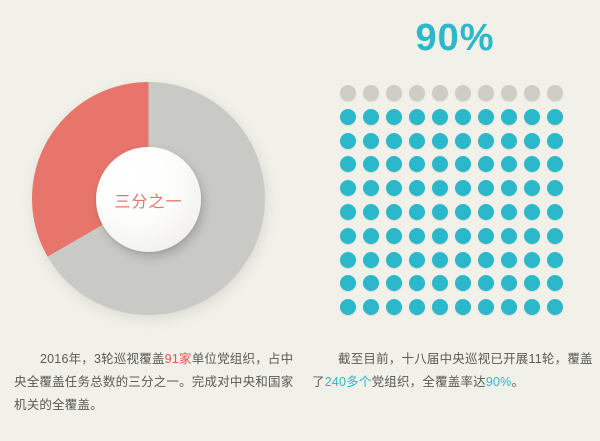 The image size is (600, 441). What do you see at coordinates (518, 382) in the screenshot?
I see `right-caption-line2-post: 。` at bounding box center [518, 382].